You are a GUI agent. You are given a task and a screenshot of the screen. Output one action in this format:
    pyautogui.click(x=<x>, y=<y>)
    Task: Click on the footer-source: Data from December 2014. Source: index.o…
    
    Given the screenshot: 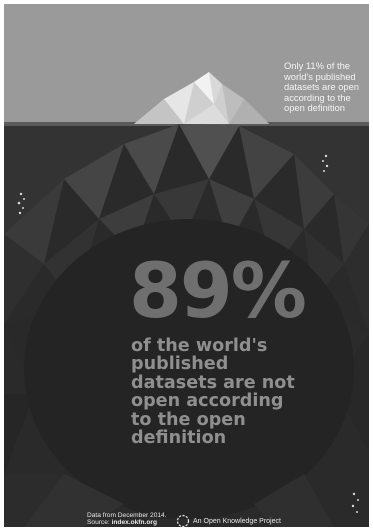 What is the action you would take?
    pyautogui.click(x=137, y=519)
    